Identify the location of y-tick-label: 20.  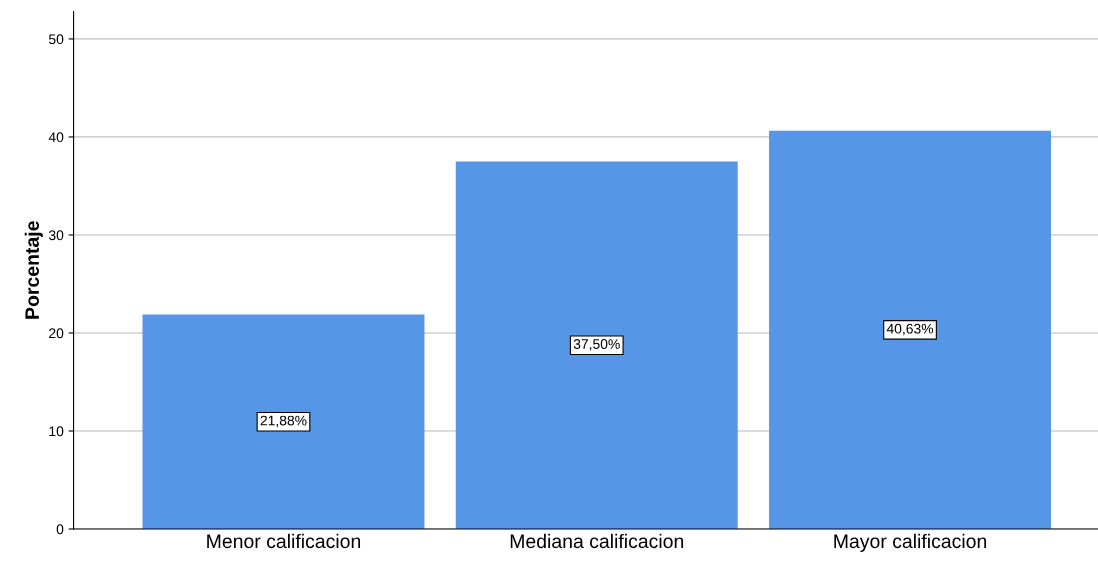
(56, 333).